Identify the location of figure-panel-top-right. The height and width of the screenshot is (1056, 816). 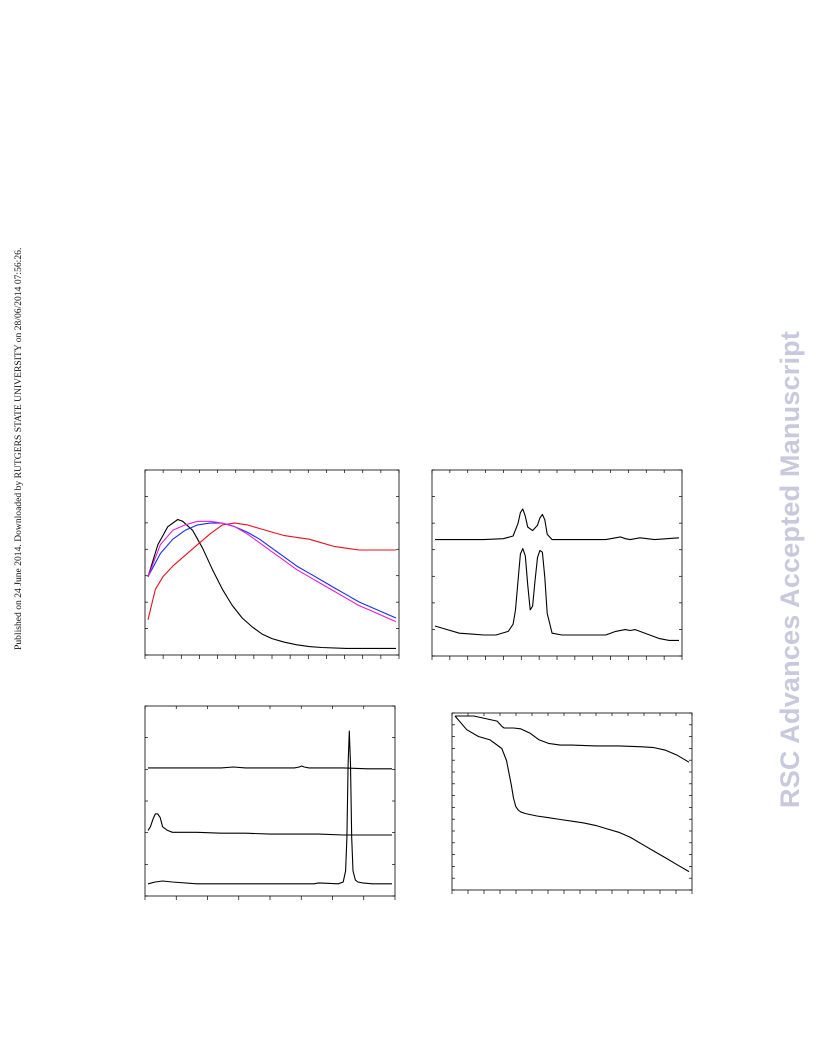
(557, 564).